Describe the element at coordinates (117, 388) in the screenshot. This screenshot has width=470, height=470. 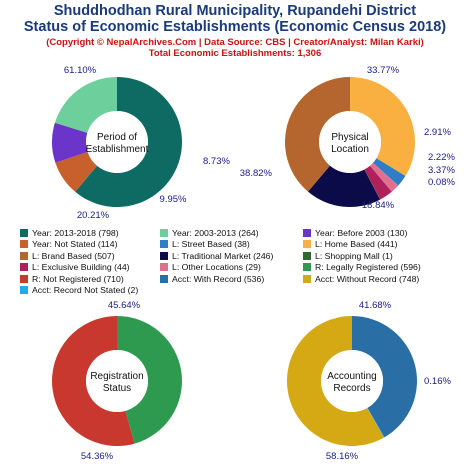
I see `donut-3-center-label-2: Status` at that location.